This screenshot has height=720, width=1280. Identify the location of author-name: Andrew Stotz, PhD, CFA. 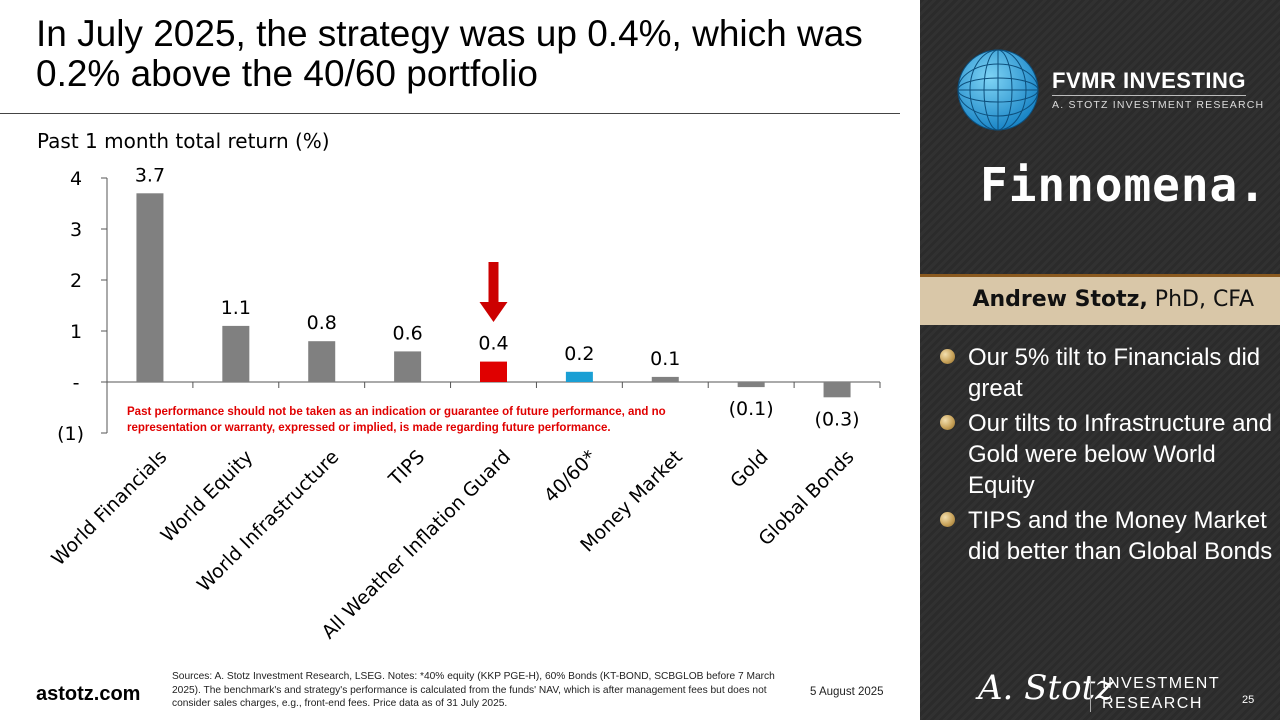
(1113, 299).